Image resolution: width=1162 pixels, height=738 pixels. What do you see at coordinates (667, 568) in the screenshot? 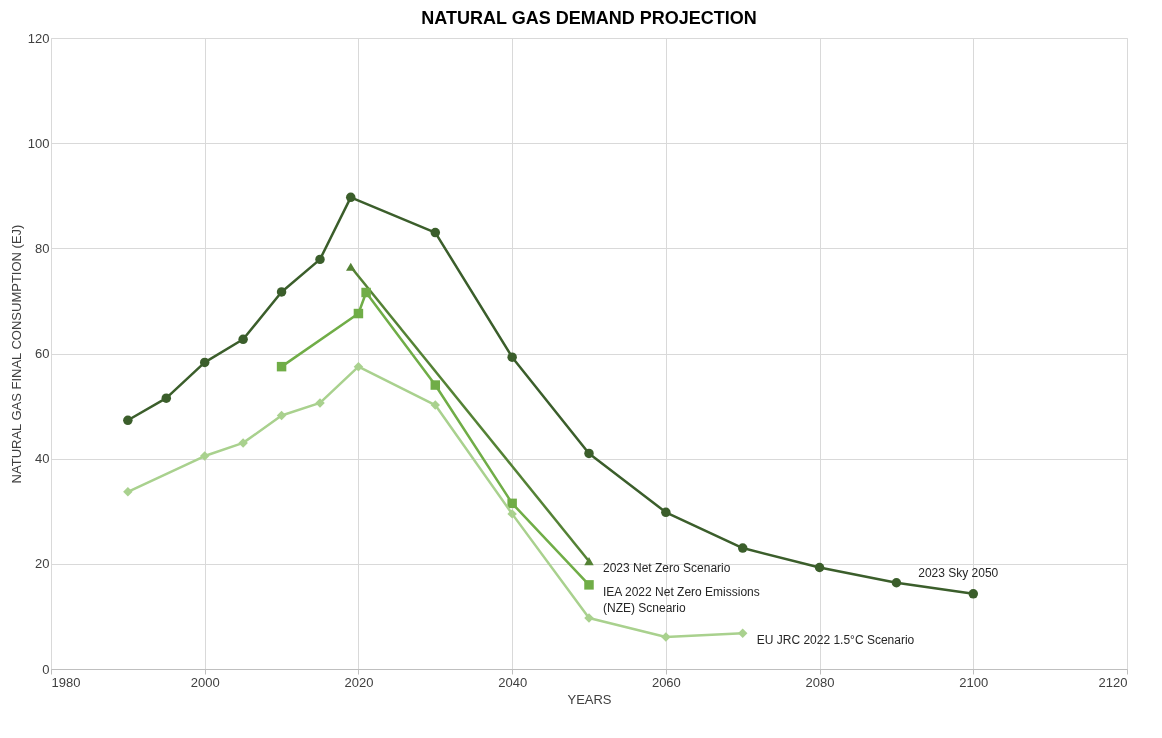
I see `series-label: 2023 Net Zero Scenario` at bounding box center [667, 568].